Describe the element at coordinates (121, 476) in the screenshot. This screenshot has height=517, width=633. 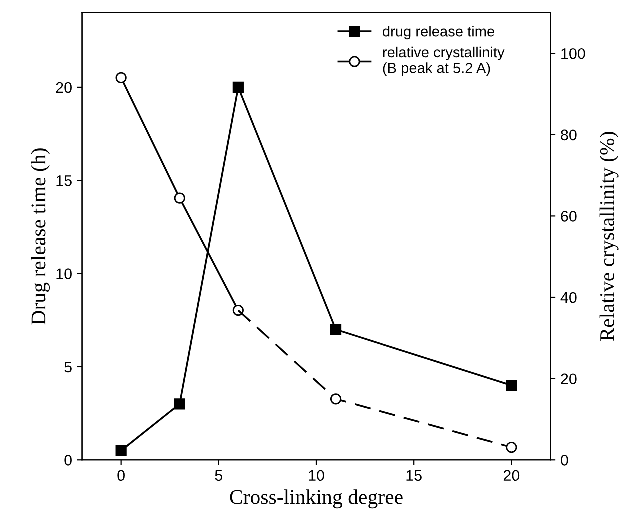
I see `x-tick-label: 0` at that location.